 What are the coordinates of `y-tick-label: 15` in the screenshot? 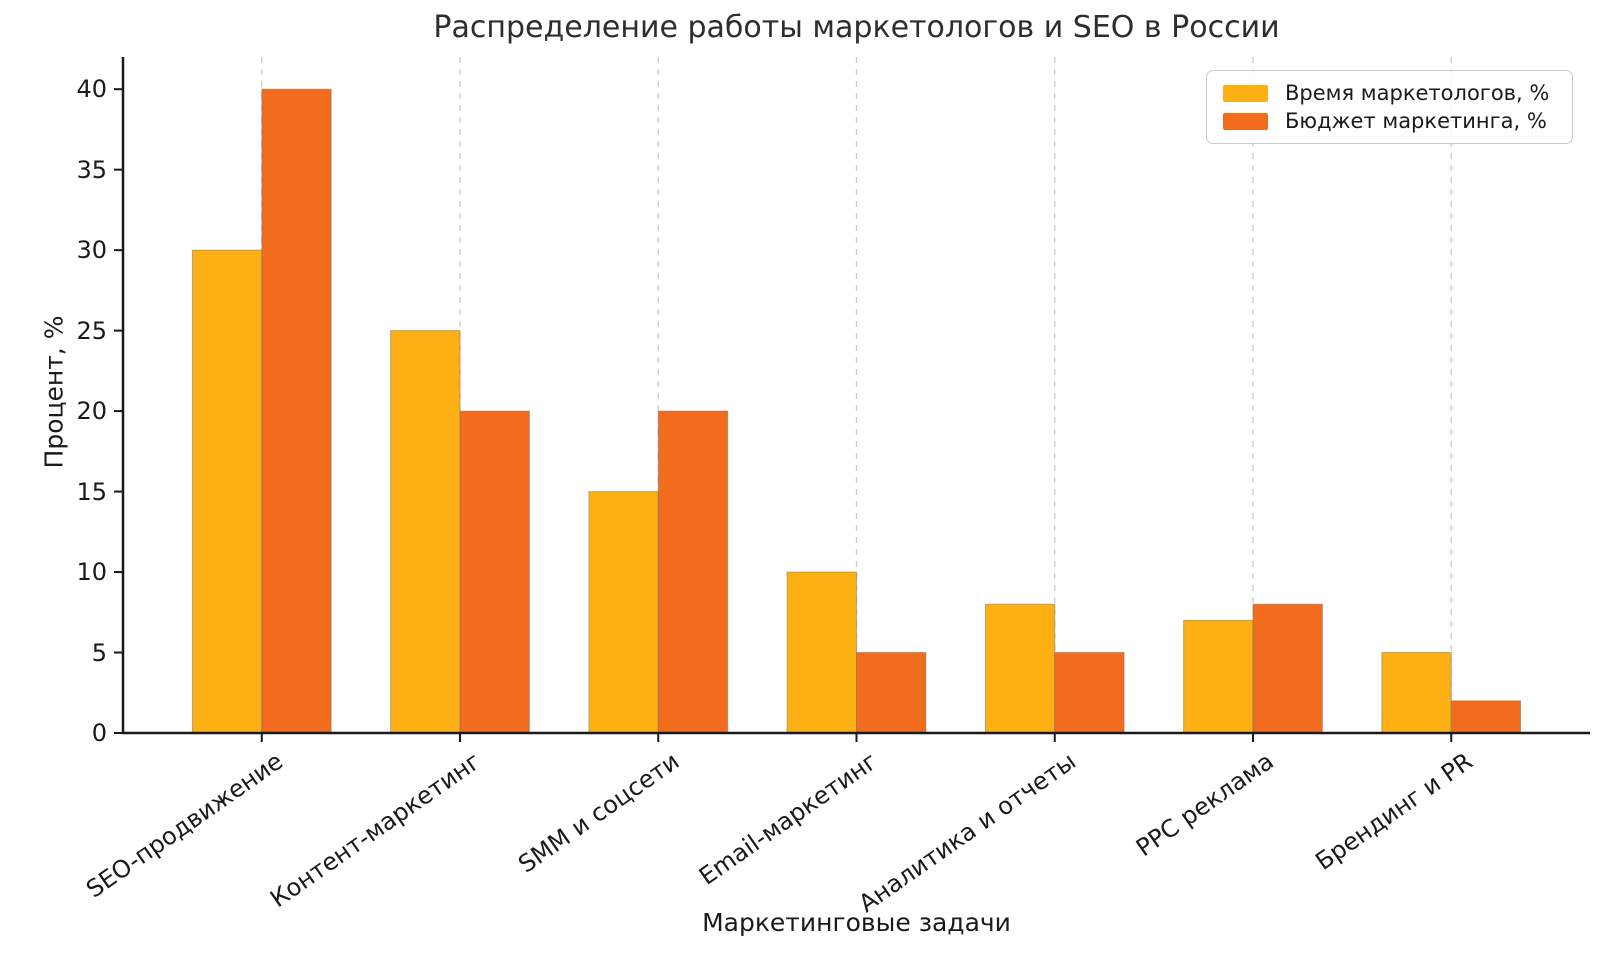 It's located at (91, 491).